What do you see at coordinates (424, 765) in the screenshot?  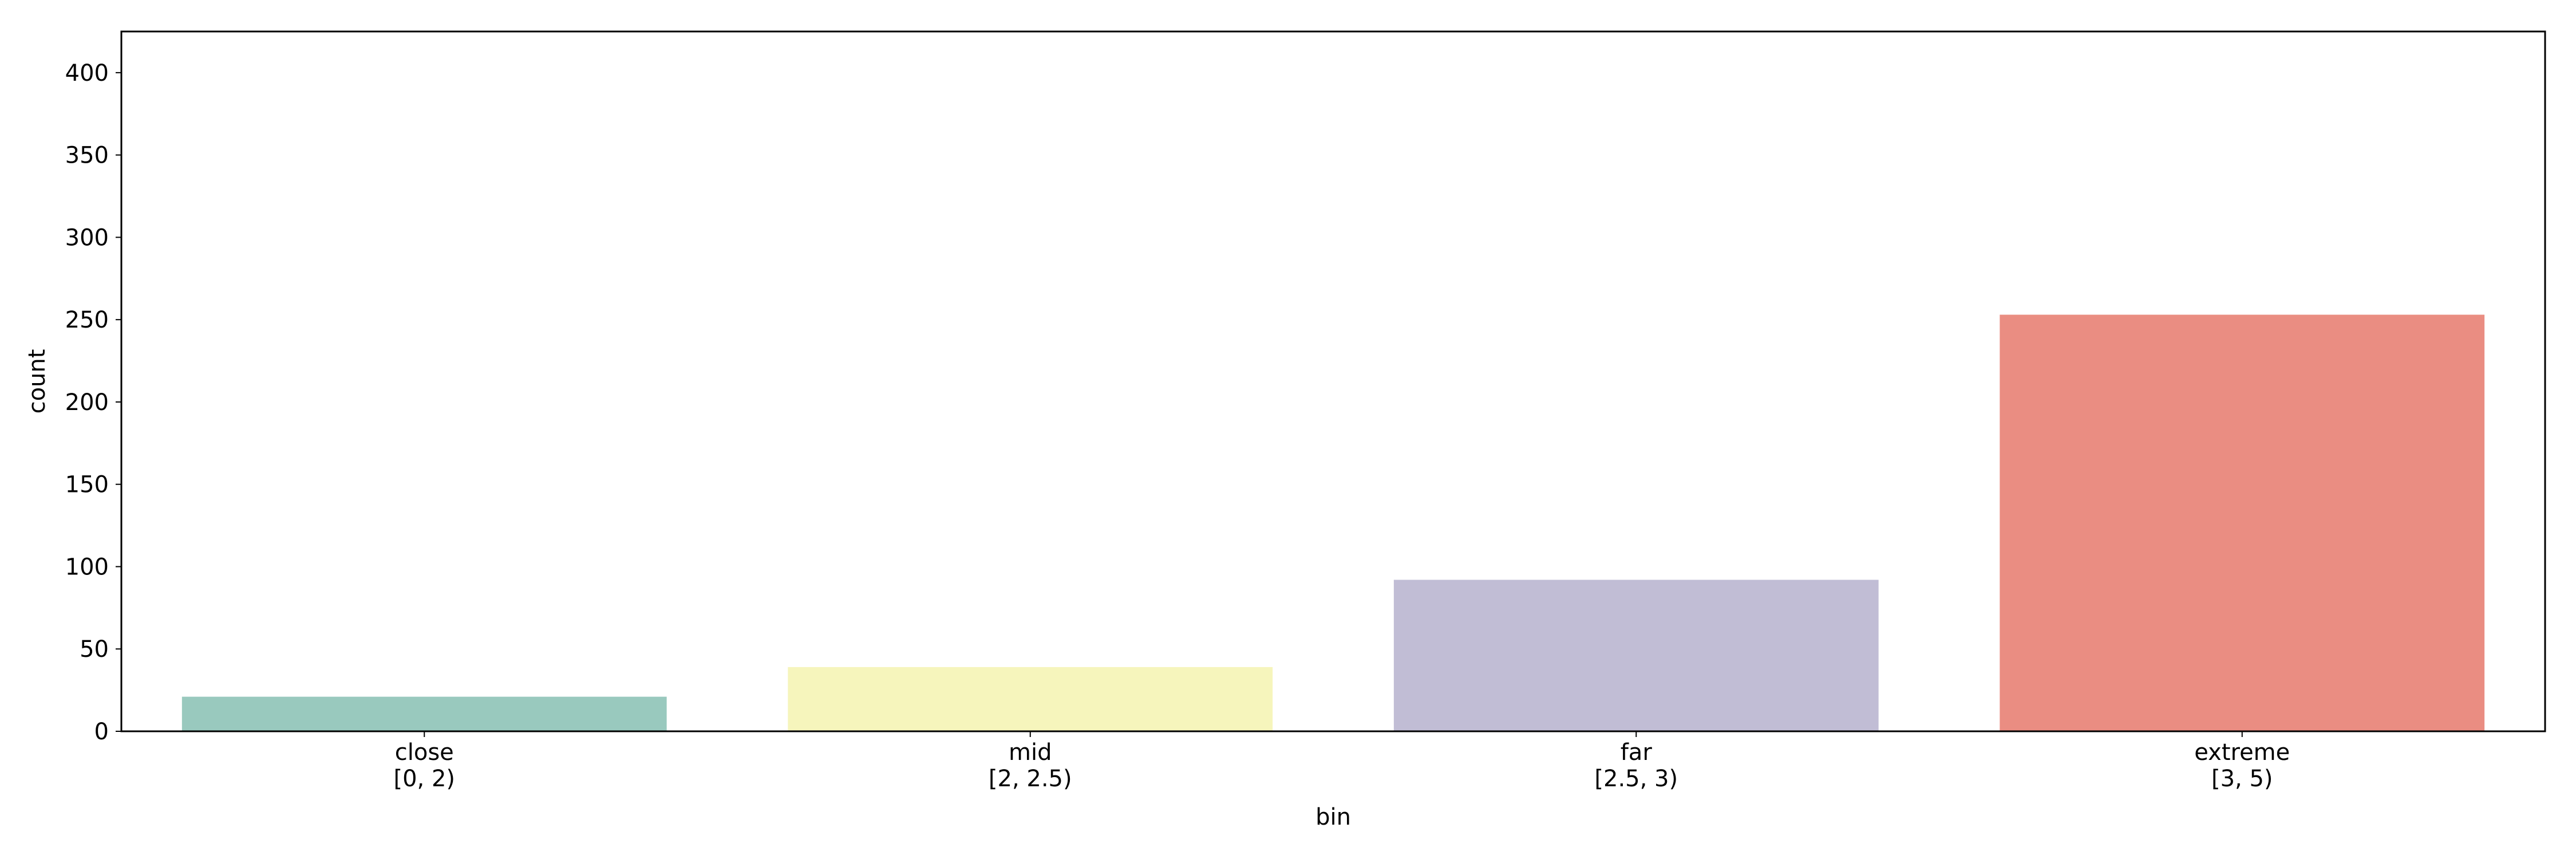 I see `x-tick-label: close [0, 2)` at bounding box center [424, 765].